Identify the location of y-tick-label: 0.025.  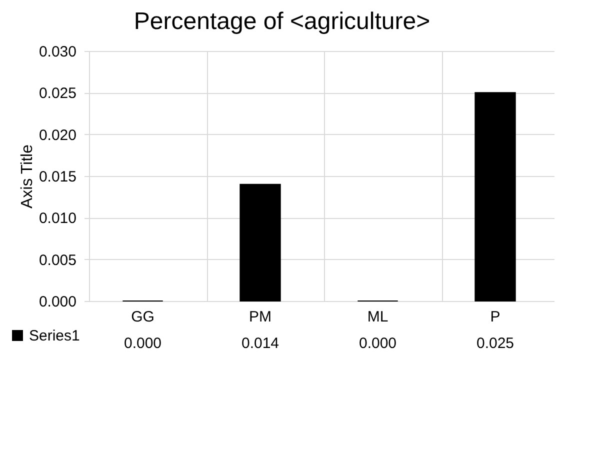
(57, 93).